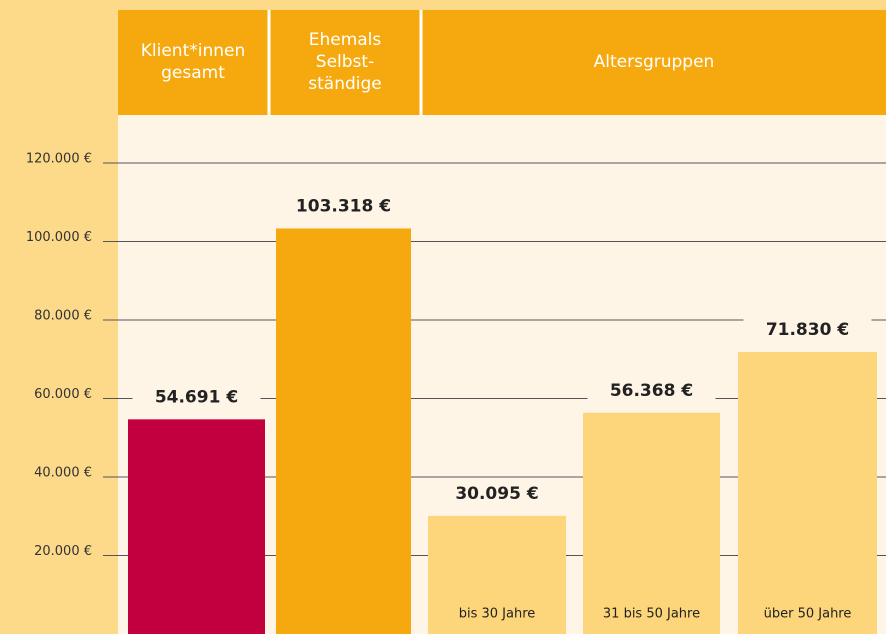 This screenshot has width=886, height=638. I want to click on header-label: gesamt, so click(193, 73).